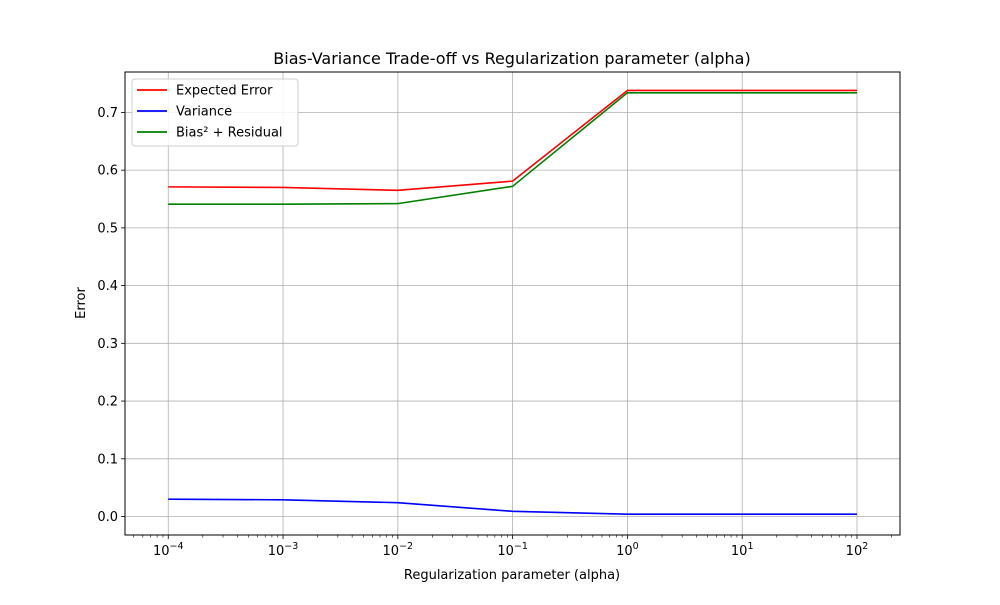 Image resolution: width=1000 pixels, height=605 pixels. I want to click on legend: Expected Error Variance Bias² + Residual, so click(215, 112).